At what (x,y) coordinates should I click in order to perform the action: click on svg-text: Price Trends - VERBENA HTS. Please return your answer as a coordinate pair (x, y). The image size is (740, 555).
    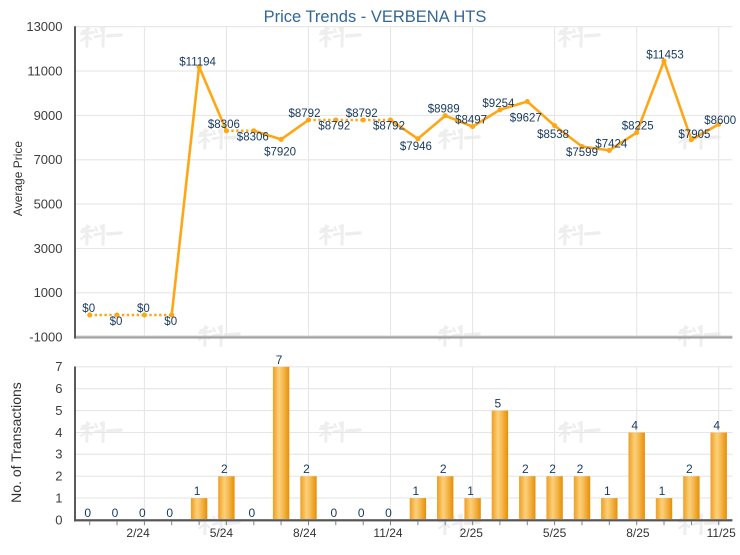
    Looking at the image, I should click on (375, 17).